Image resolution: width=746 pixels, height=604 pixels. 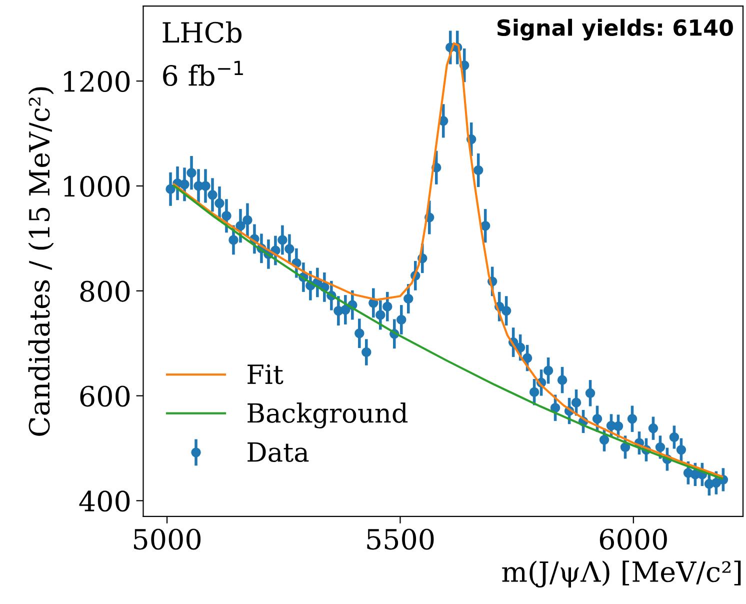 I want to click on y-tick-label: 400, so click(x=104, y=501).